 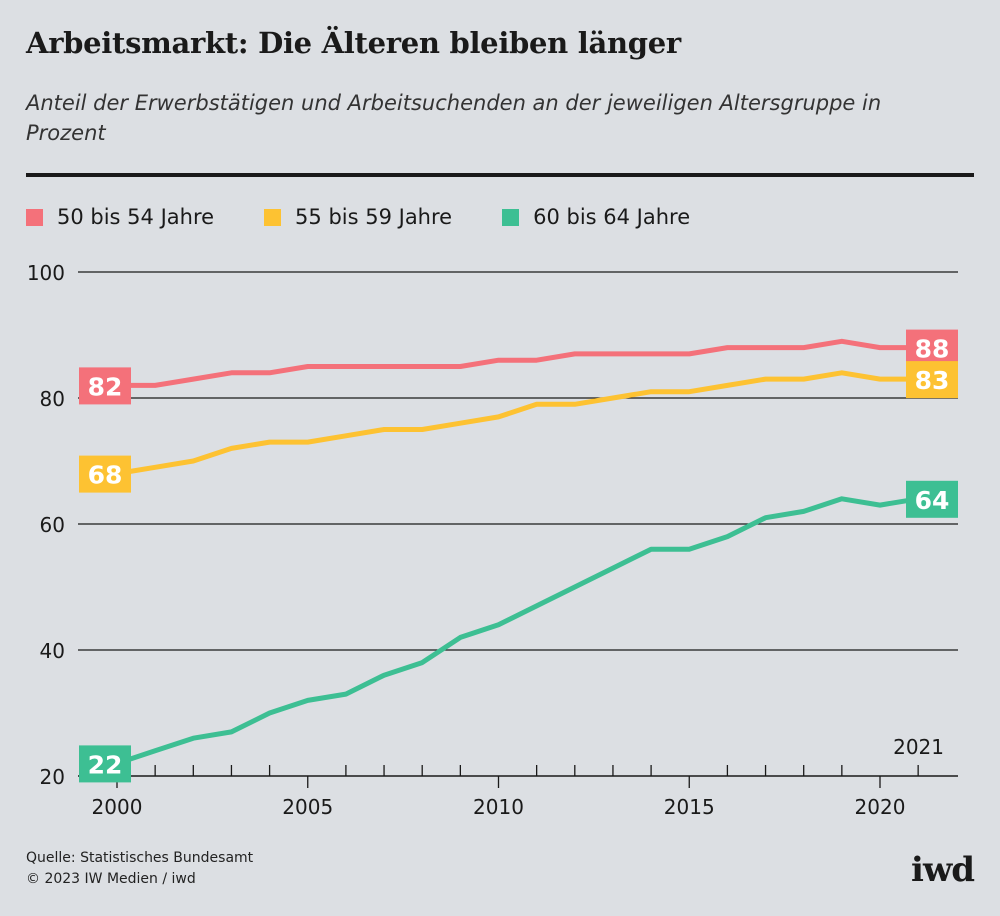 I want to click on legend-label: 50 bis 54 Jahre, so click(x=136, y=217).